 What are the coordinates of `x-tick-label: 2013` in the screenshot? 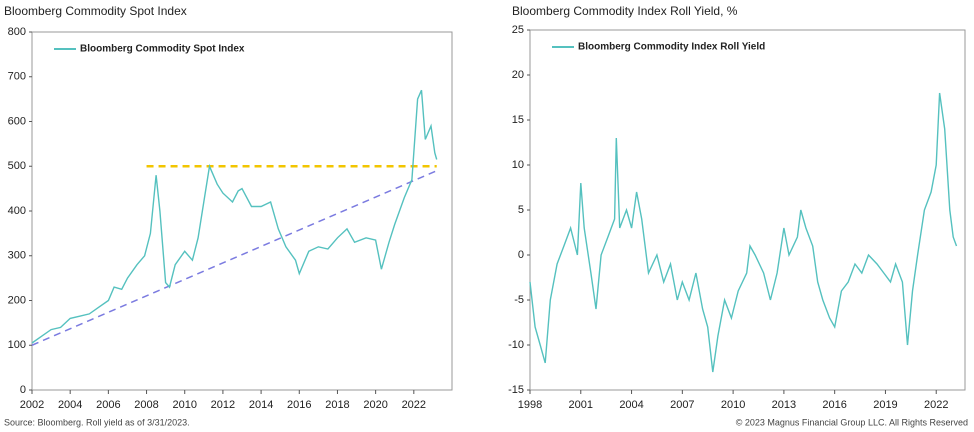 It's located at (784, 405).